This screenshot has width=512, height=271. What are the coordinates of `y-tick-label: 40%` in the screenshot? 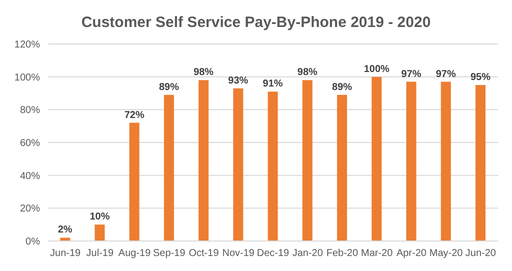 It's located at (30, 176).